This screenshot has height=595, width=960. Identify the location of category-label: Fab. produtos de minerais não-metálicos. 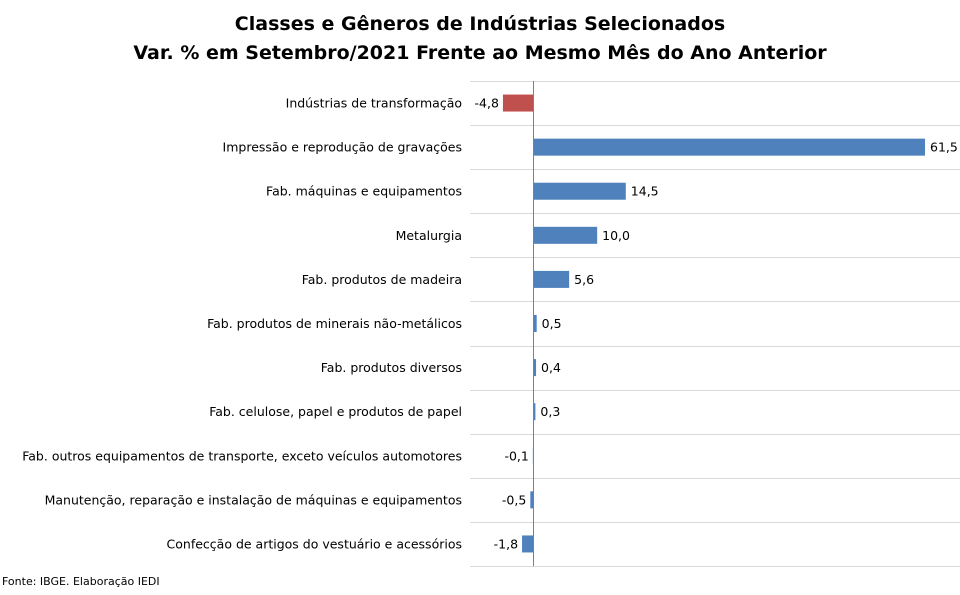
(334, 323).